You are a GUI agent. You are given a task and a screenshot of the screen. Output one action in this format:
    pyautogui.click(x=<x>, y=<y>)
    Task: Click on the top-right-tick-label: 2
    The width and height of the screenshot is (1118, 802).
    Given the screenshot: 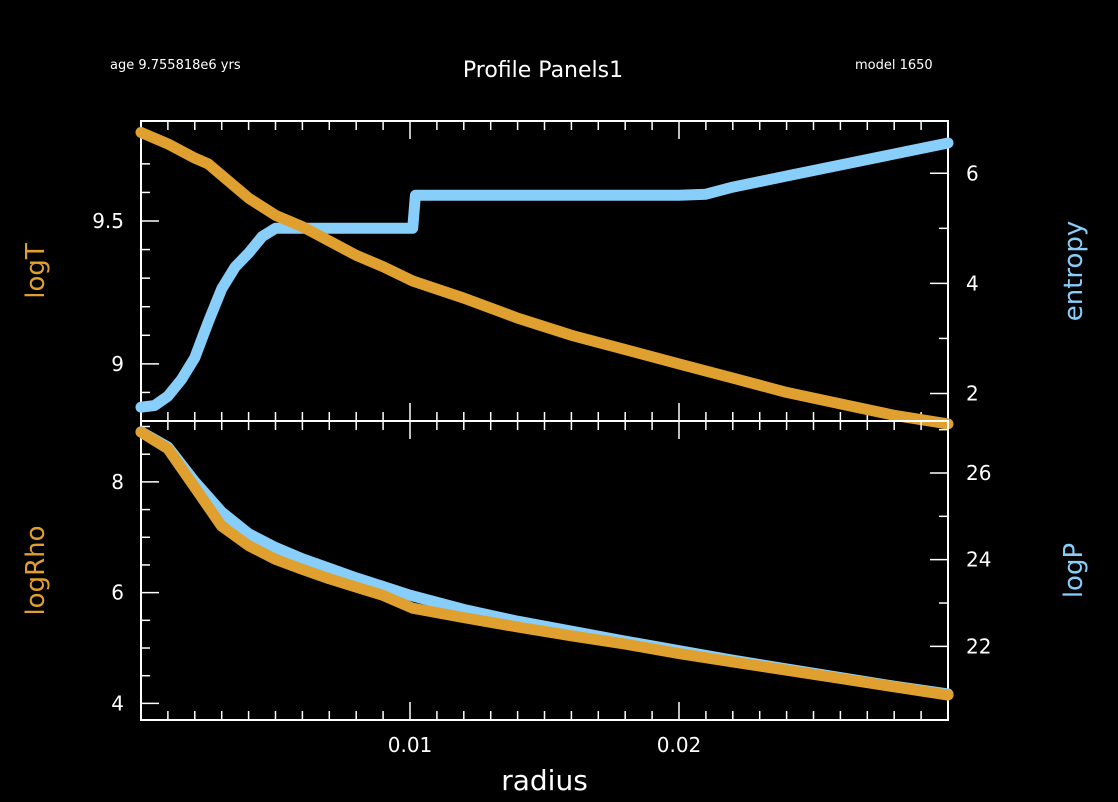 What is the action you would take?
    pyautogui.click(x=972, y=393)
    